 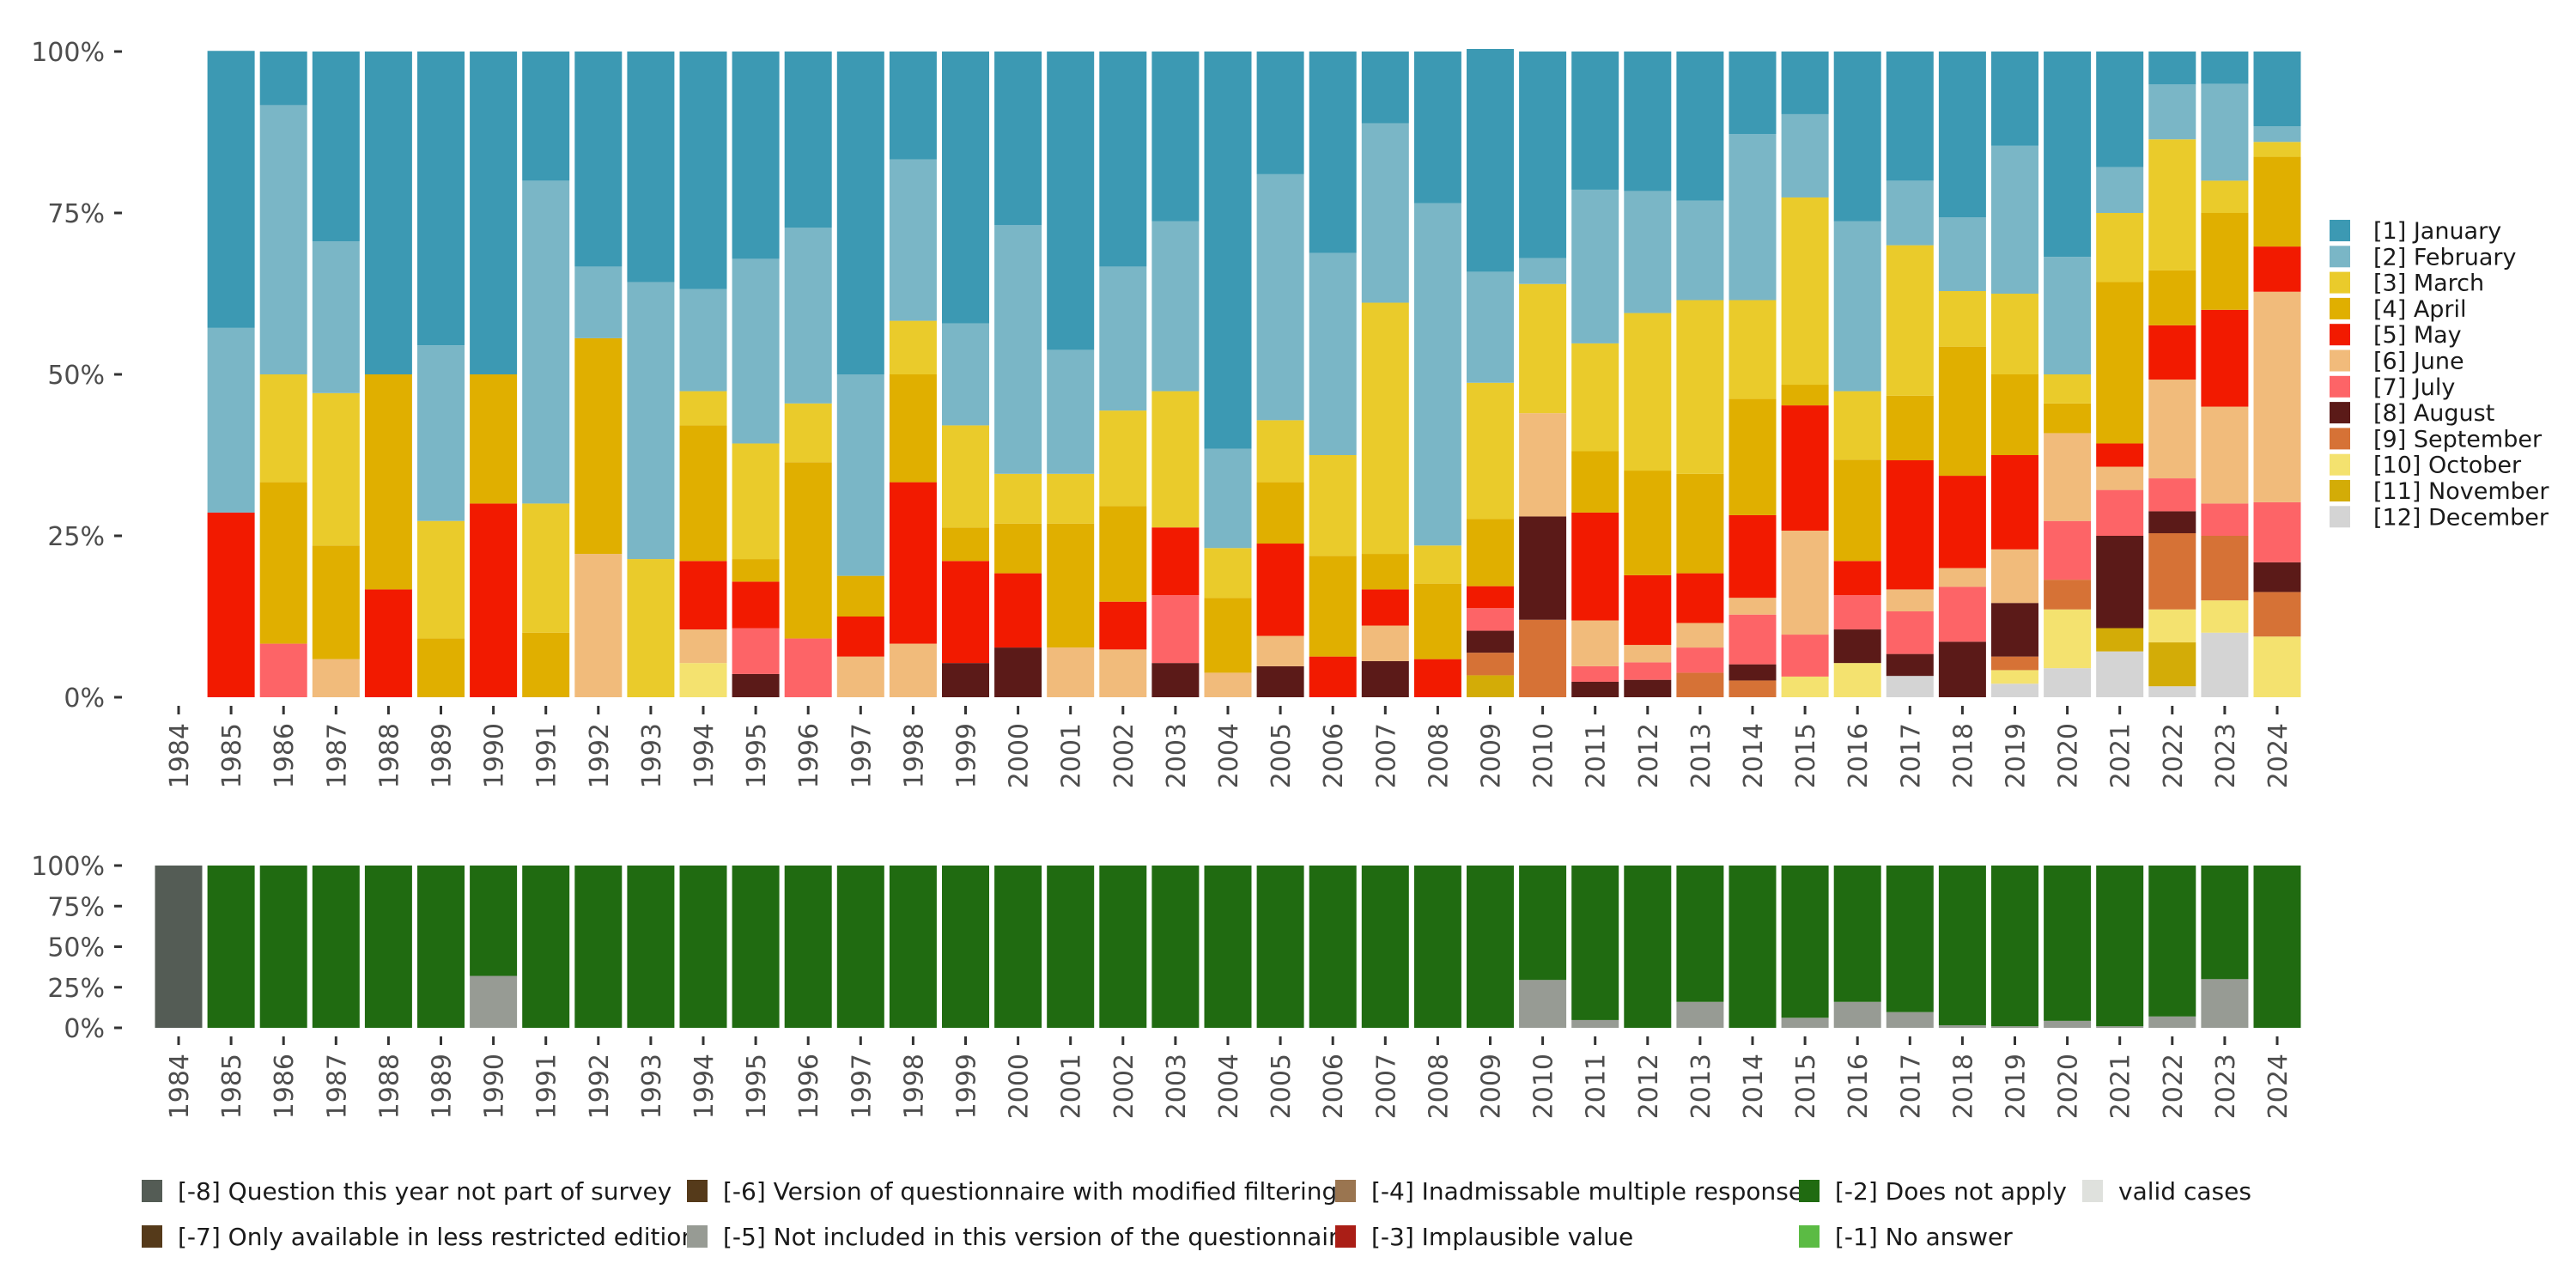 I want to click on legend-label: [7] July, so click(x=2414, y=388).